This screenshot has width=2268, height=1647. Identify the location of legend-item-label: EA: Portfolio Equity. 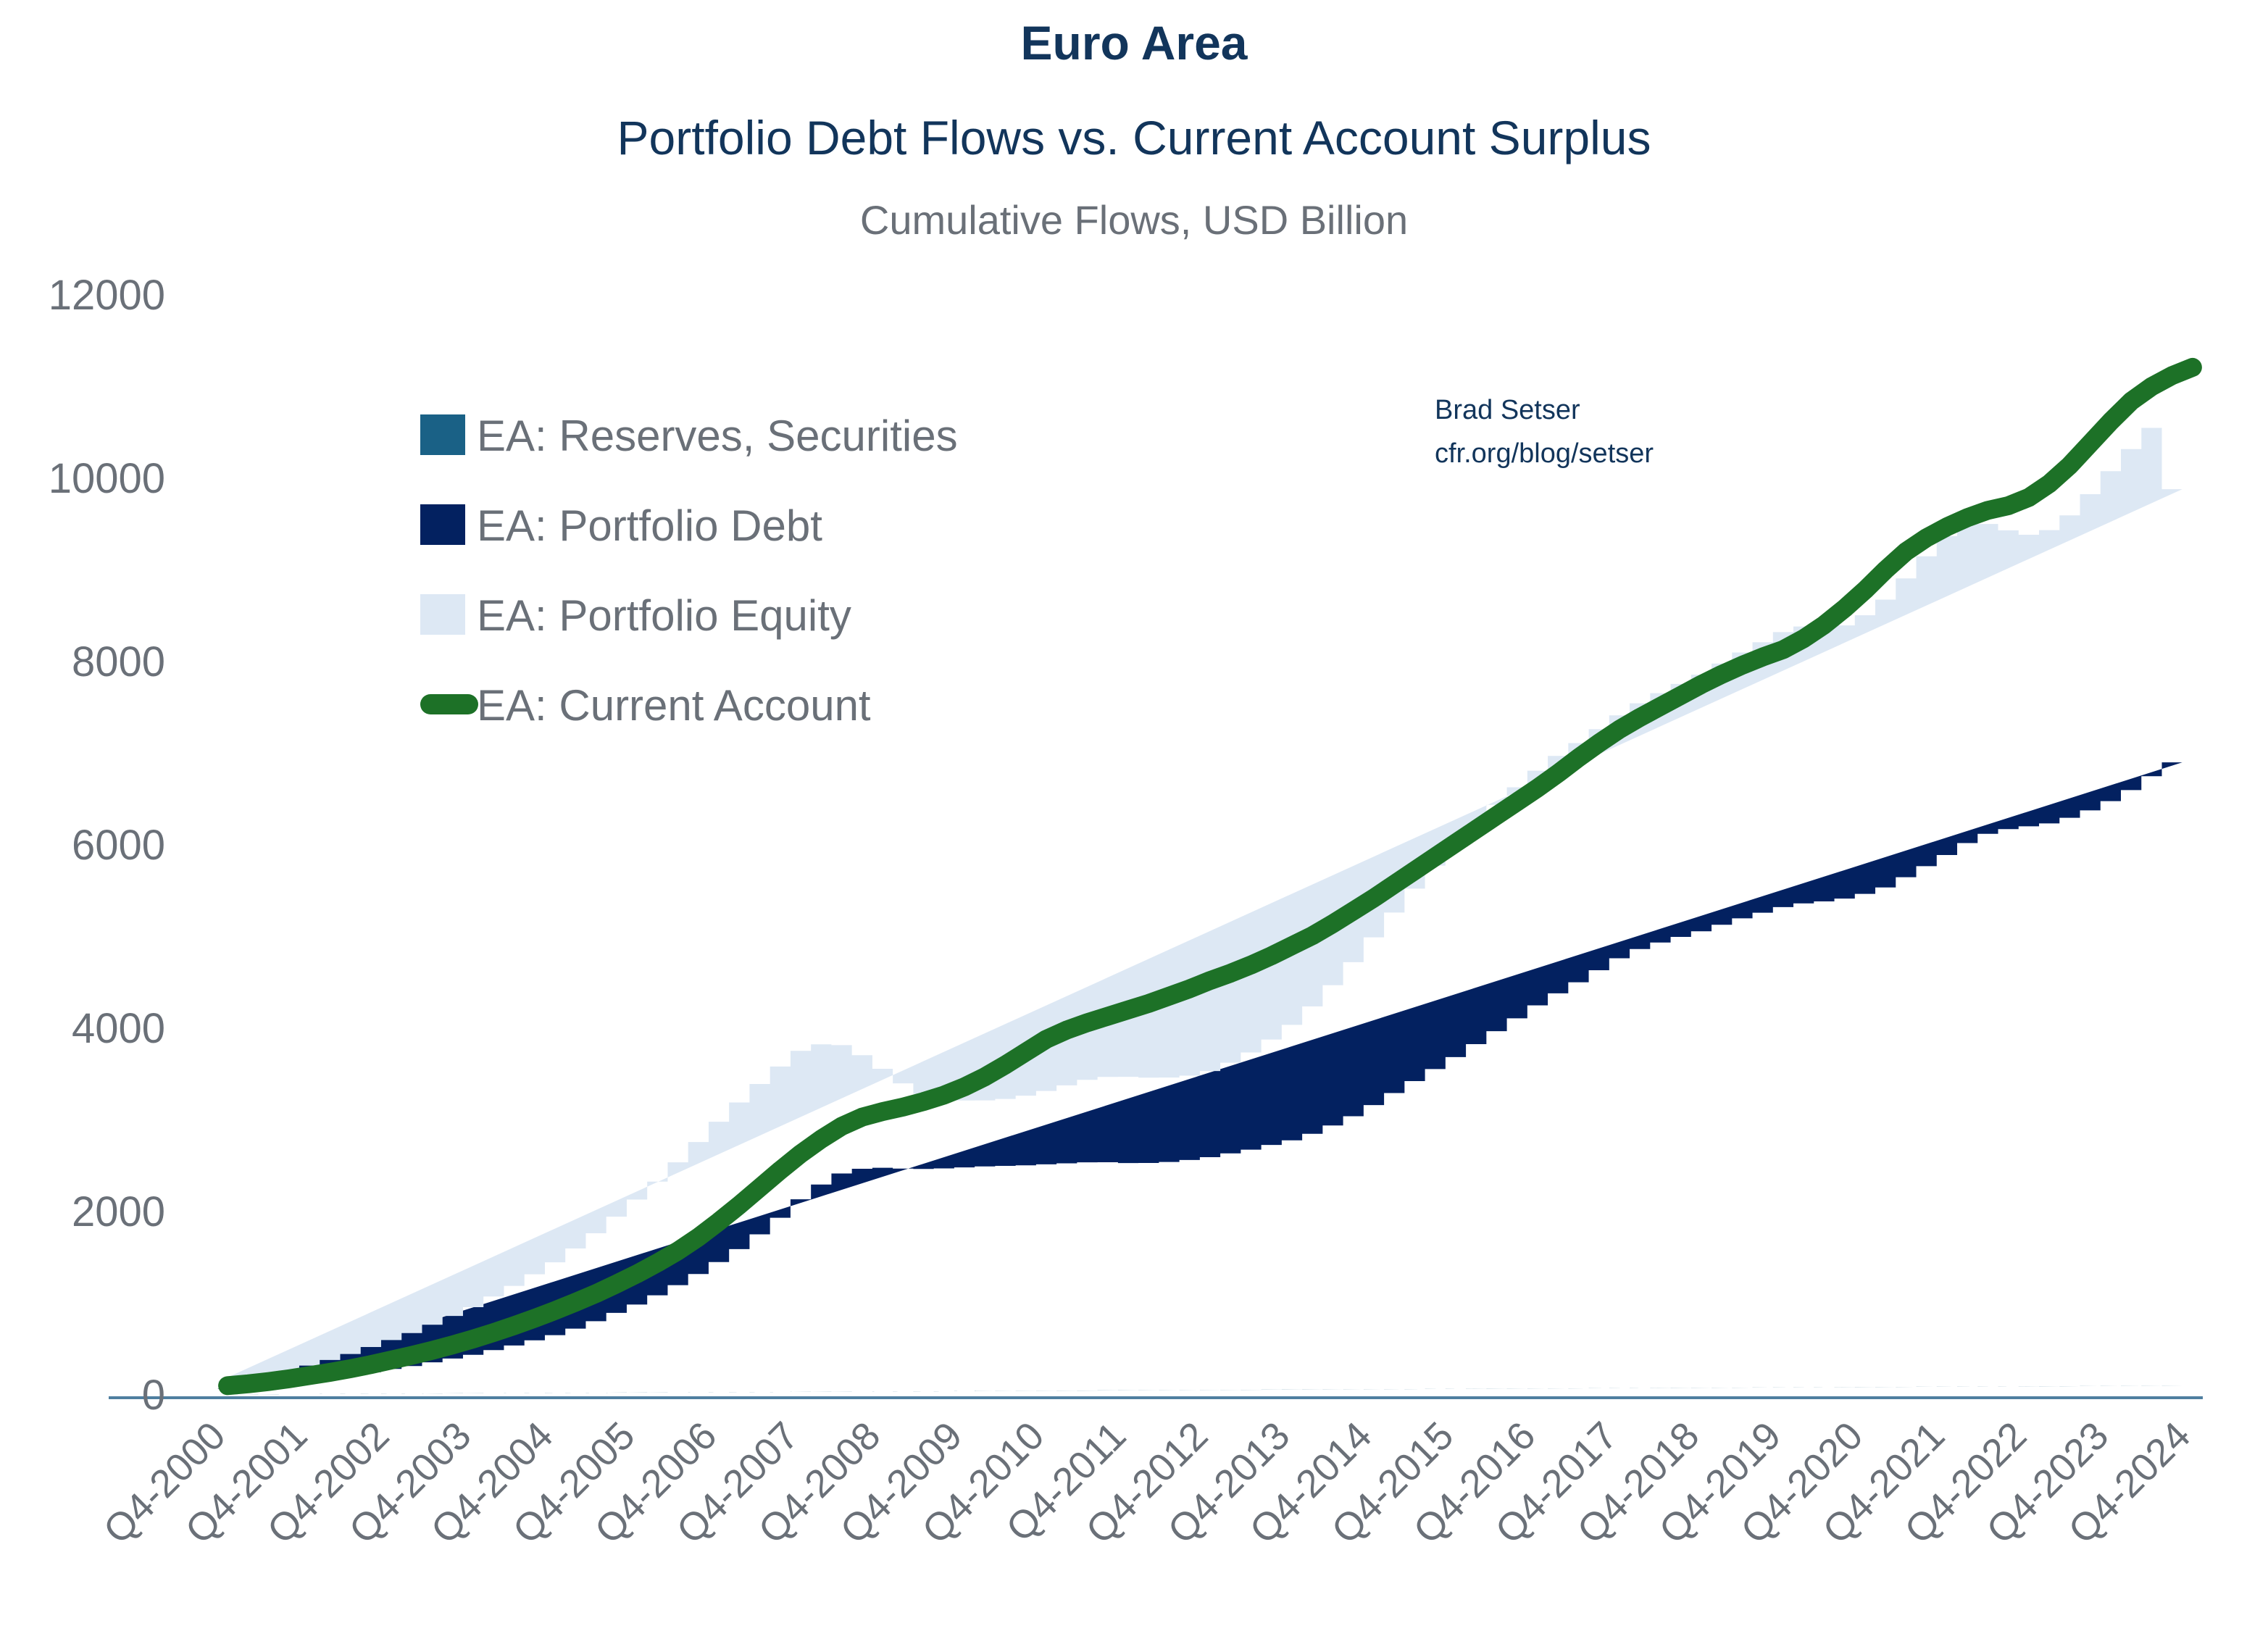
(664, 615).